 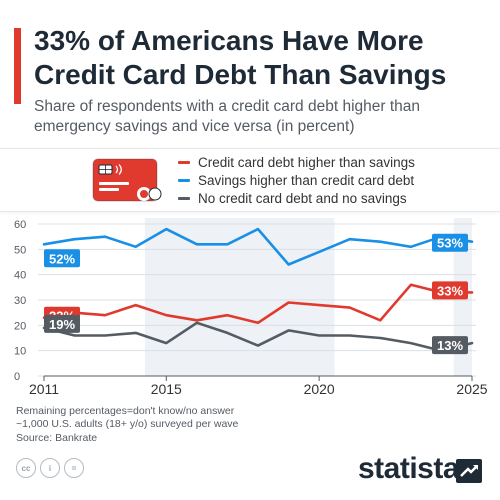 I want to click on y-tick-label-20: 20, so click(x=20, y=326).